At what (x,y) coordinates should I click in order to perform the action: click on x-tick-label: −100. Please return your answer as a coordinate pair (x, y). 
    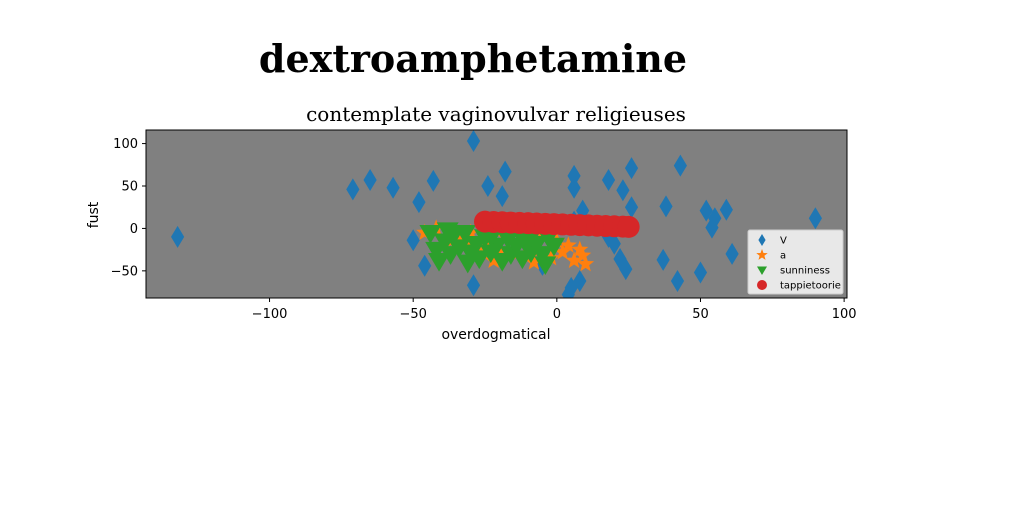
    Looking at the image, I should click on (270, 314).